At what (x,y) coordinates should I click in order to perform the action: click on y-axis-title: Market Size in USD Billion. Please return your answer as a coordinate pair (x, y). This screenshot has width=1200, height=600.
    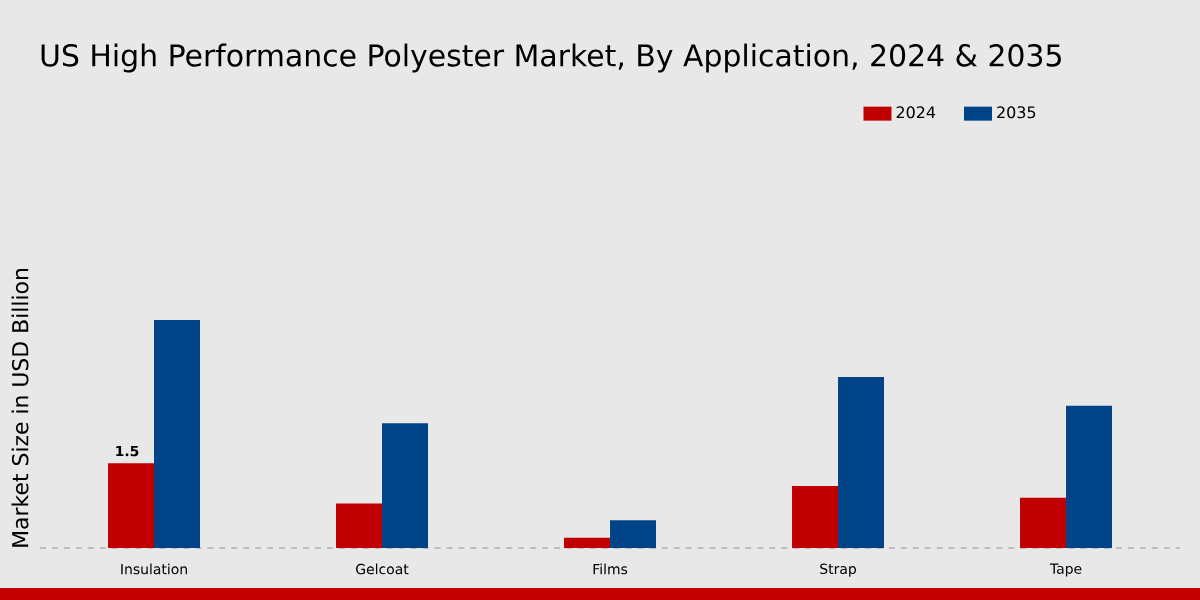
    Looking at the image, I should click on (20, 407).